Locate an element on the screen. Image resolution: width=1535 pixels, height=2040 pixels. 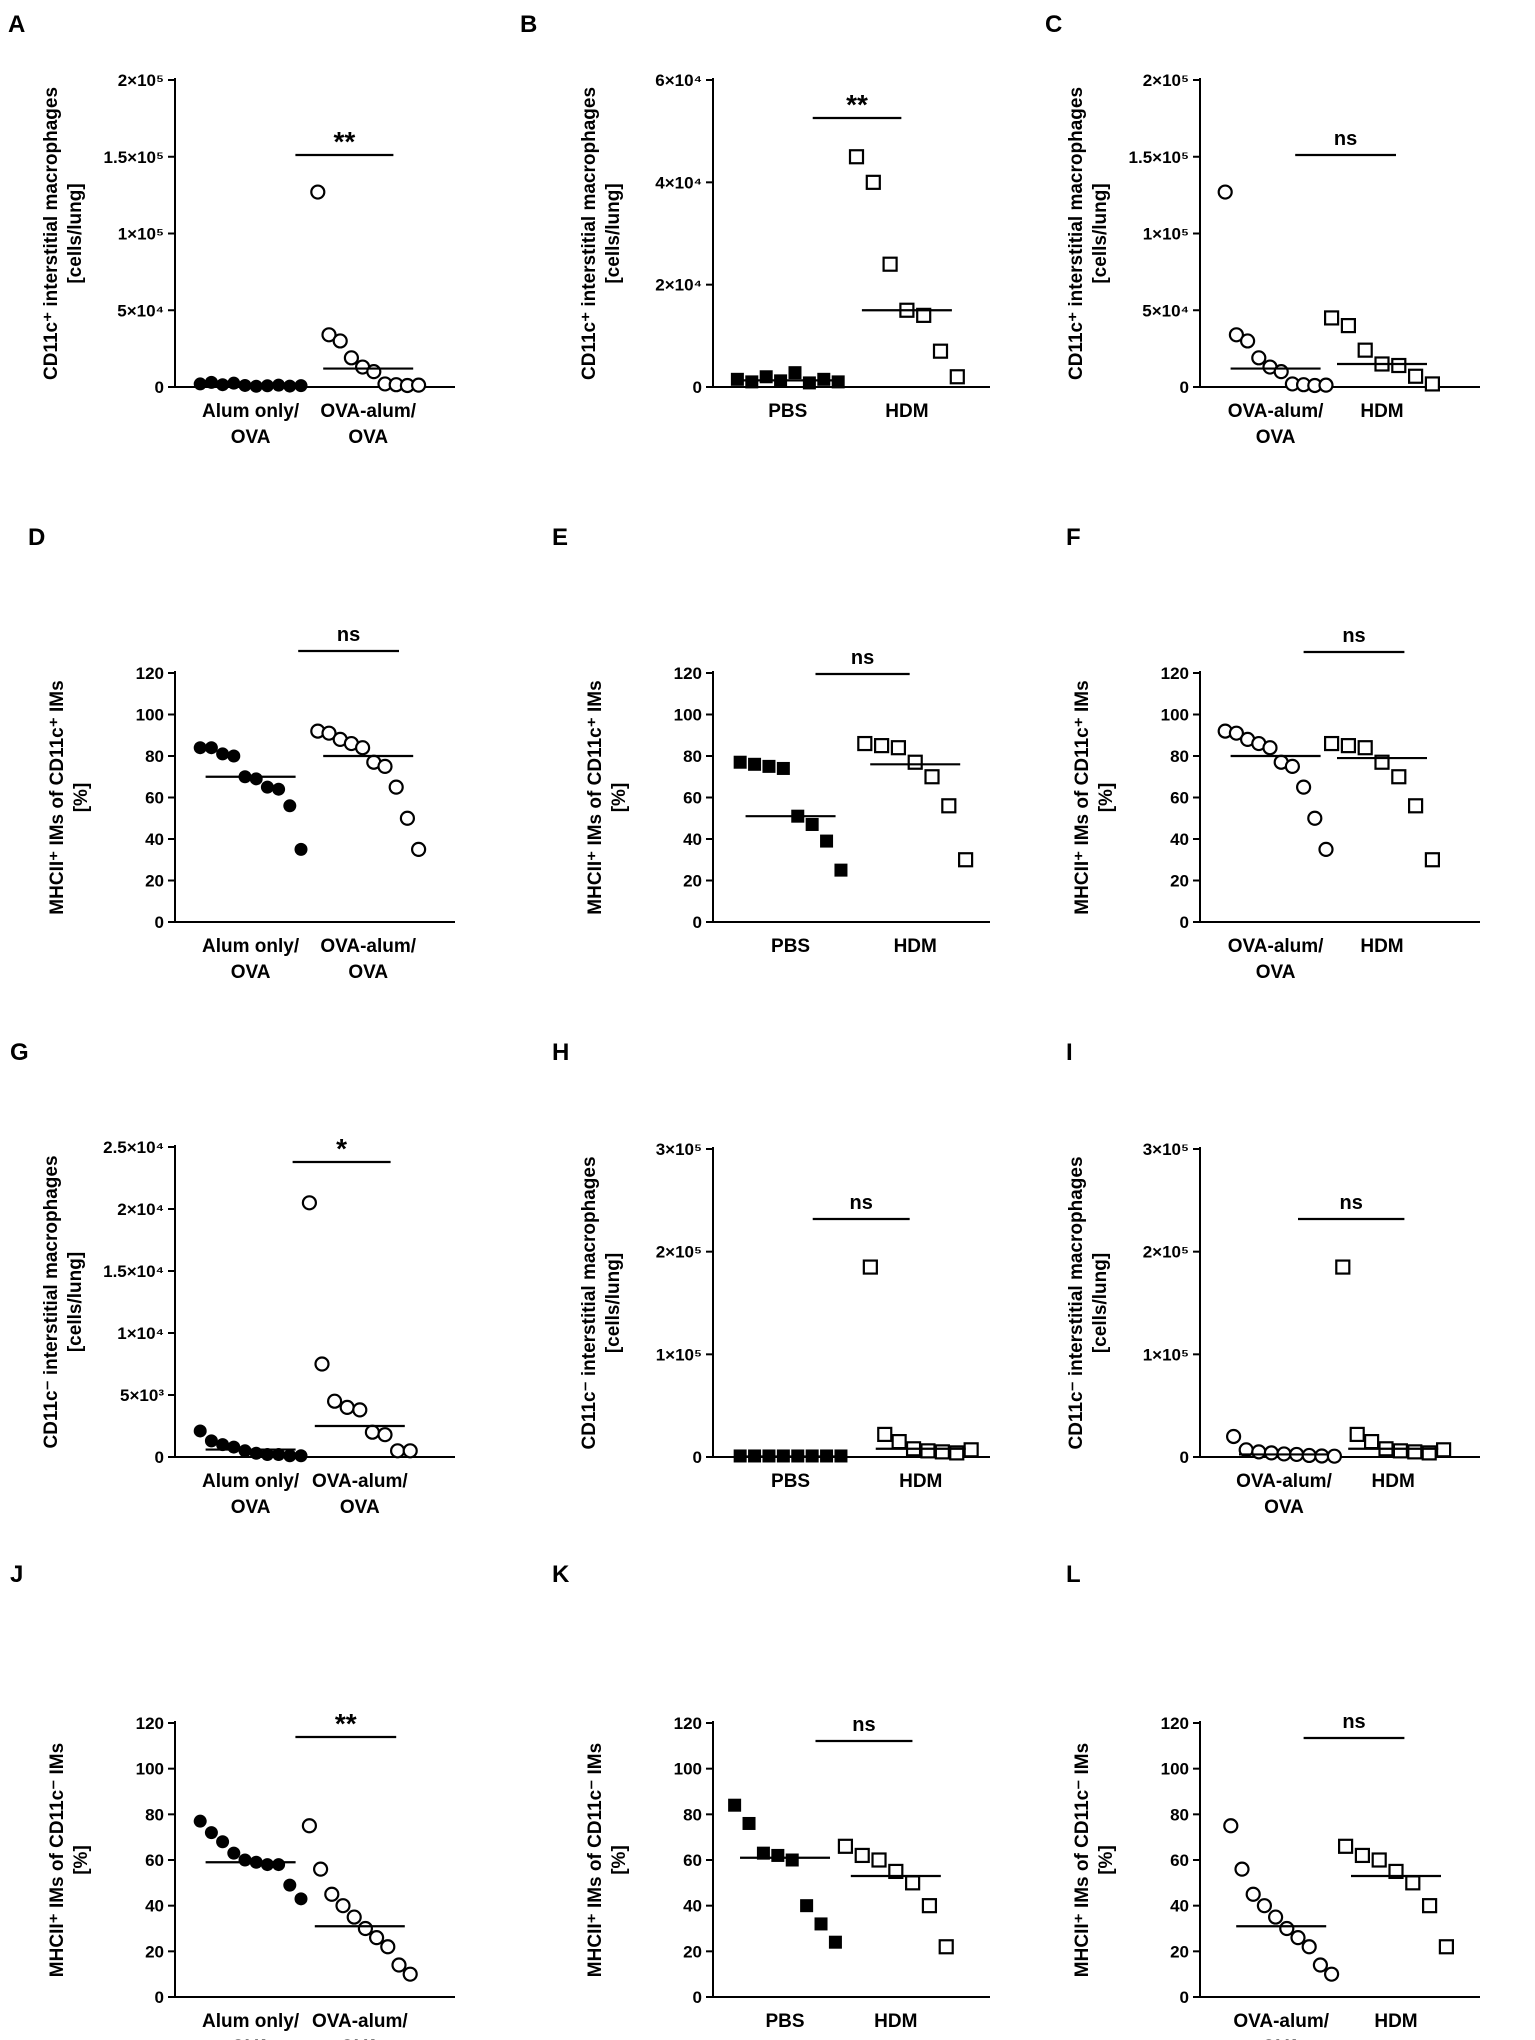
category-label-g: OVA is located at coordinates (251, 1507).